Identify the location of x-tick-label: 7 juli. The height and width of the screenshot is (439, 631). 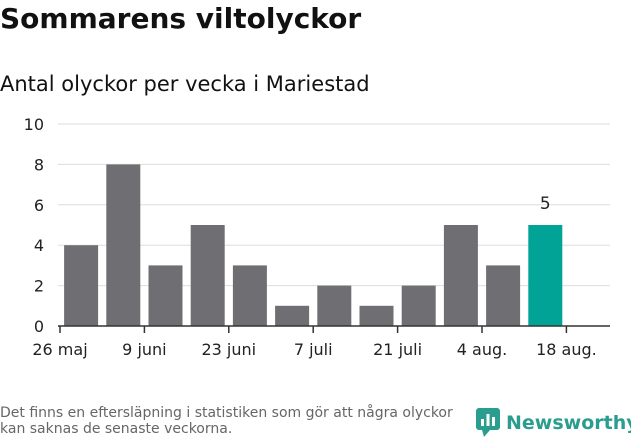
(313, 349).